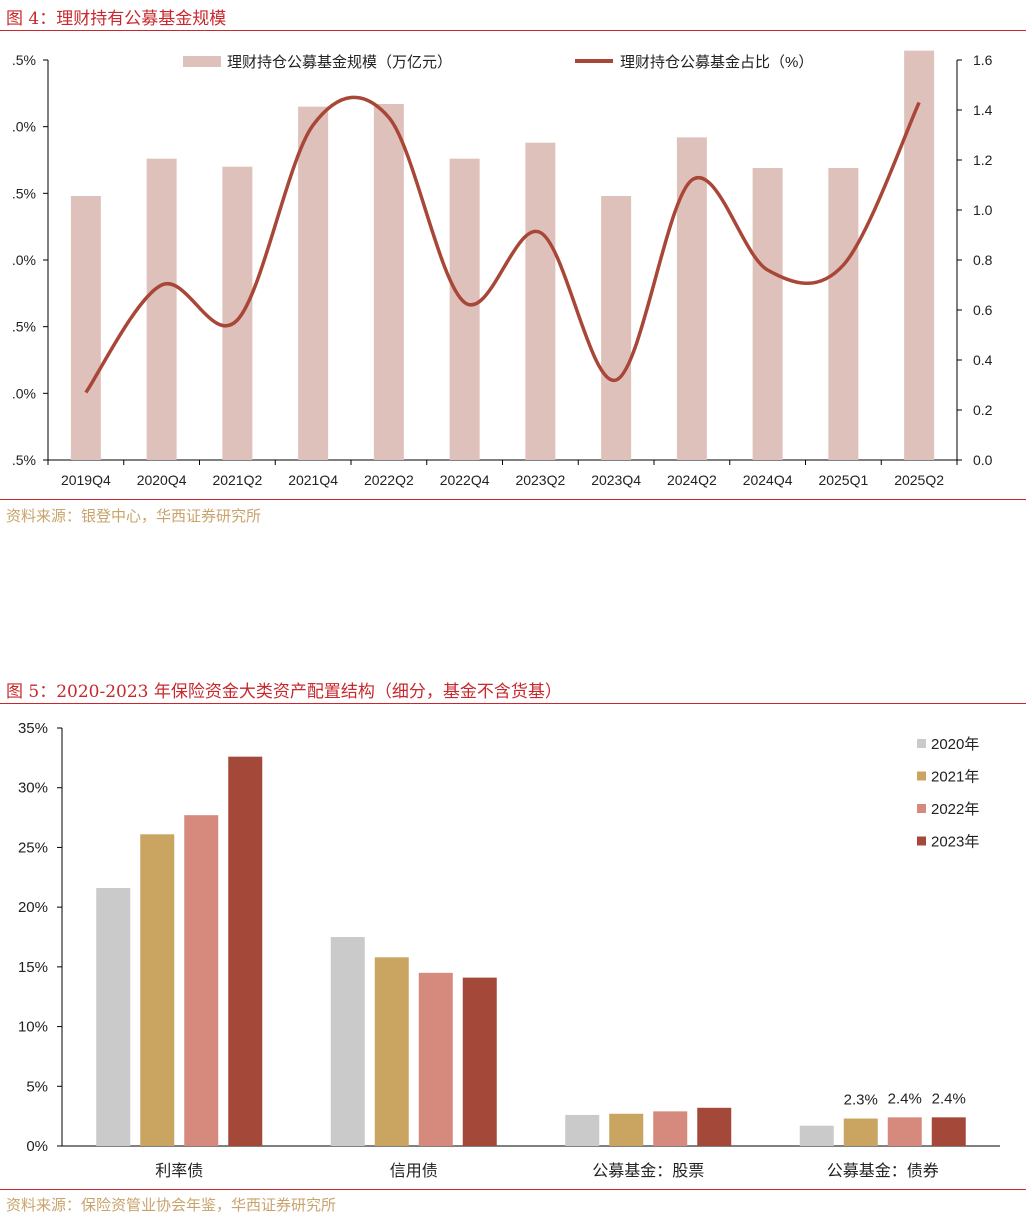 The width and height of the screenshot is (1032, 1218). Describe the element at coordinates (465, 480) in the screenshot. I see `x-tick-label: 2022Q4` at that location.